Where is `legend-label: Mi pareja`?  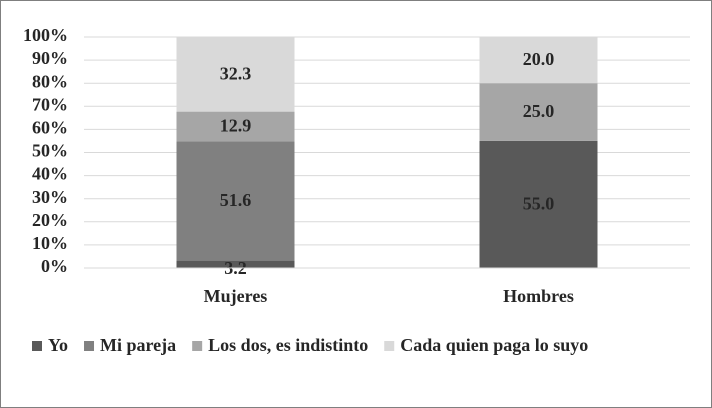
legend-label: Mi pareja is located at coordinates (138, 345).